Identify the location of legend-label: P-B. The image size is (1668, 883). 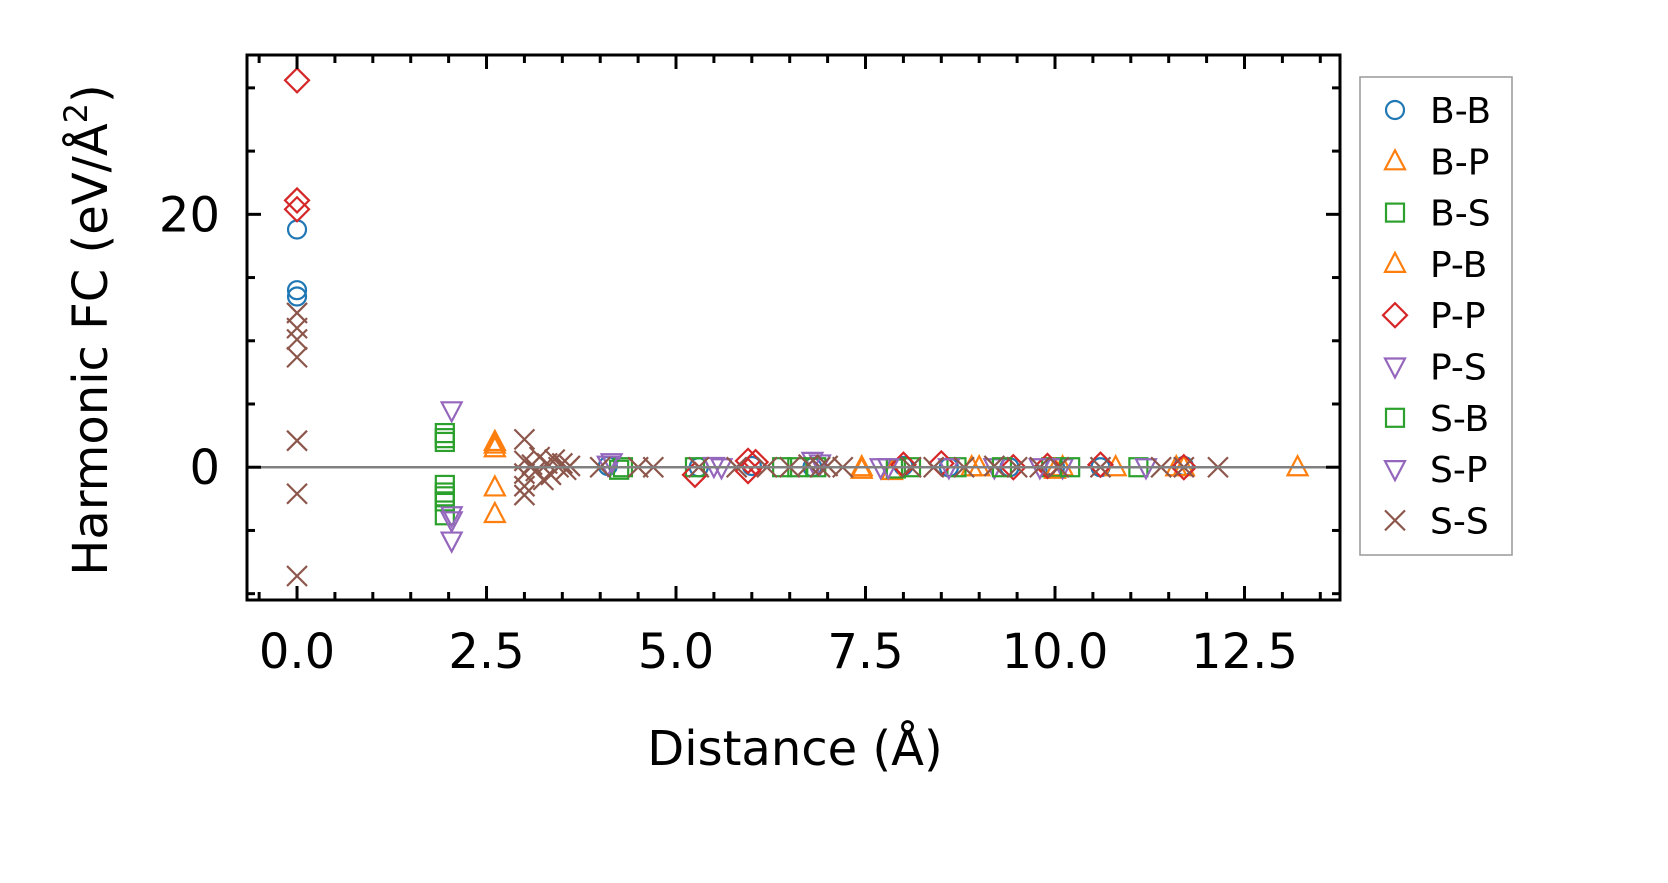
(1458, 265).